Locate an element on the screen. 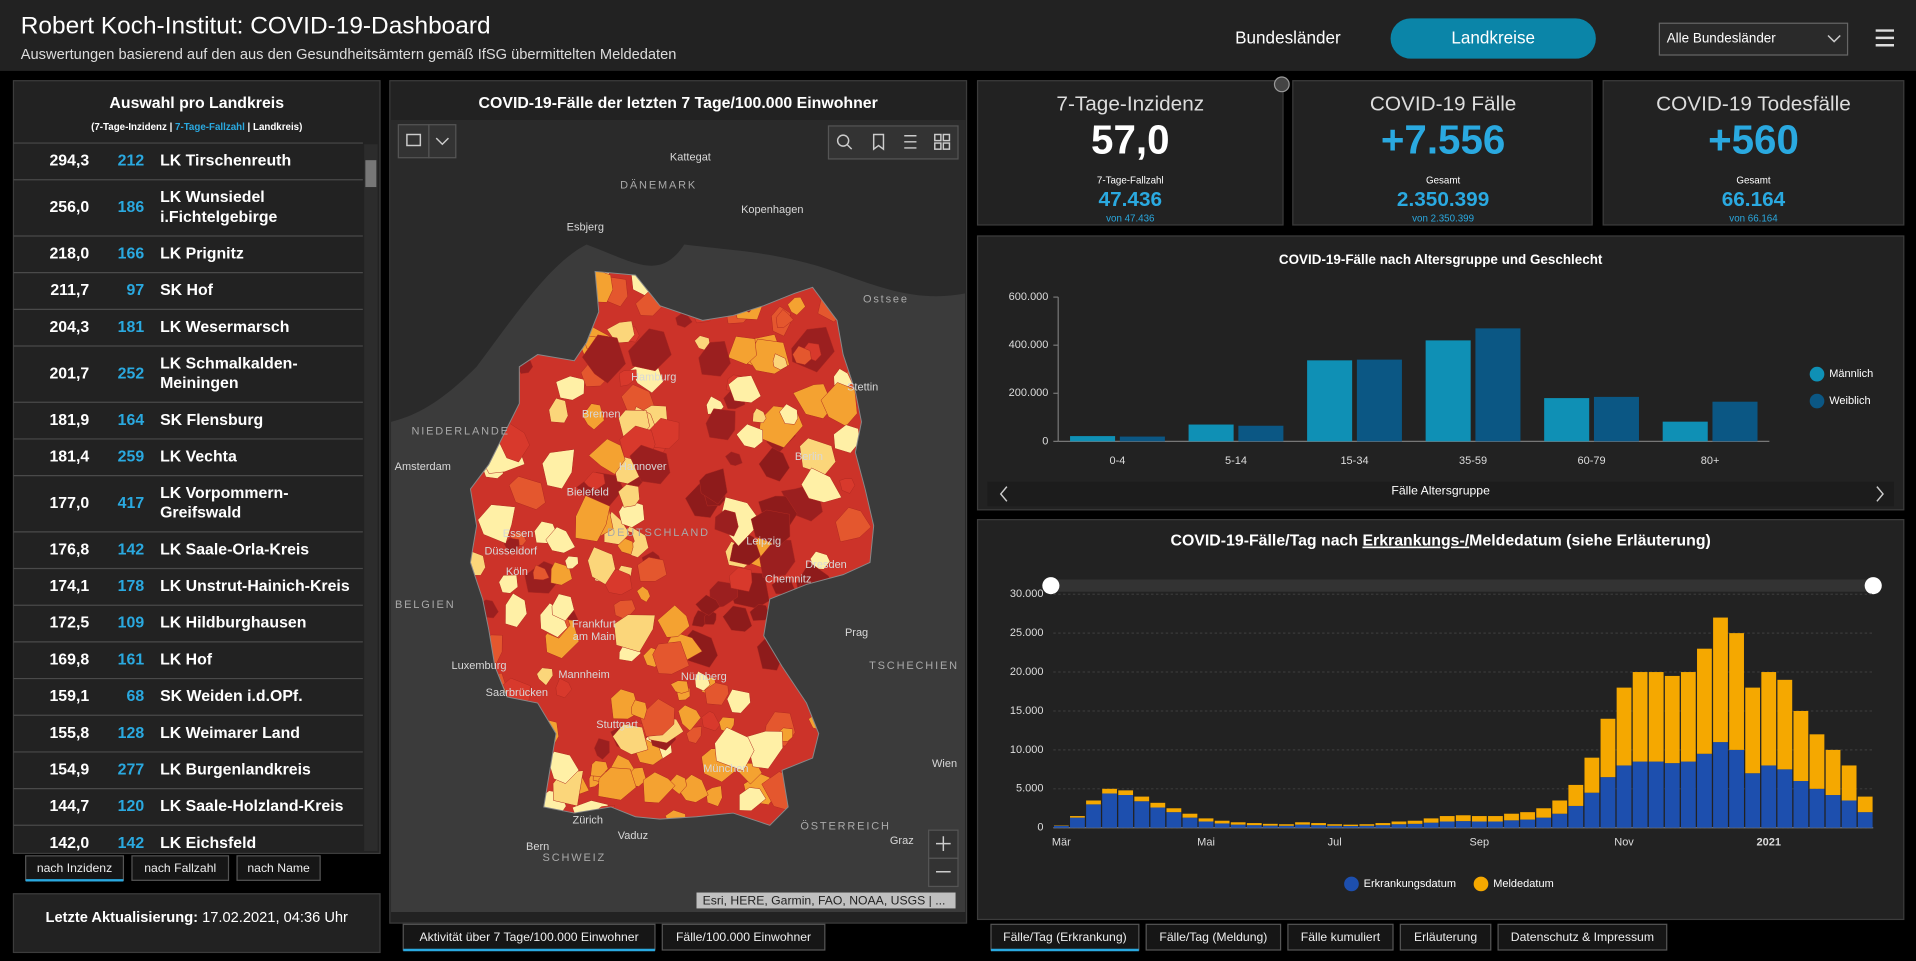 The width and height of the screenshot is (1916, 961). tab-label: nach Fallzahl is located at coordinates (180, 868).